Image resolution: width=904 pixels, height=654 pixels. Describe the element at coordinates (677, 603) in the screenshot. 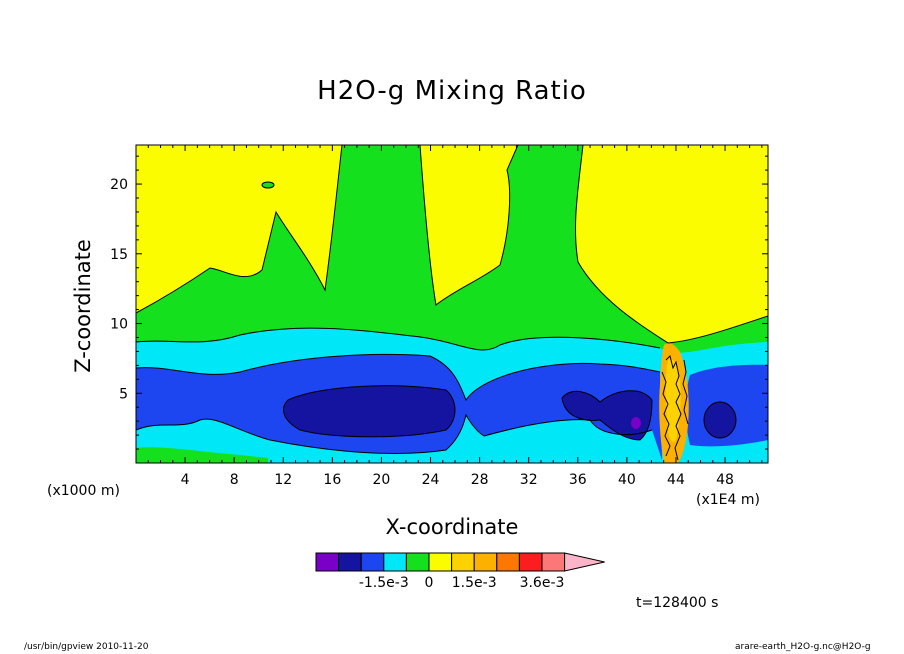

I see `time-label: t=128400 s` at that location.